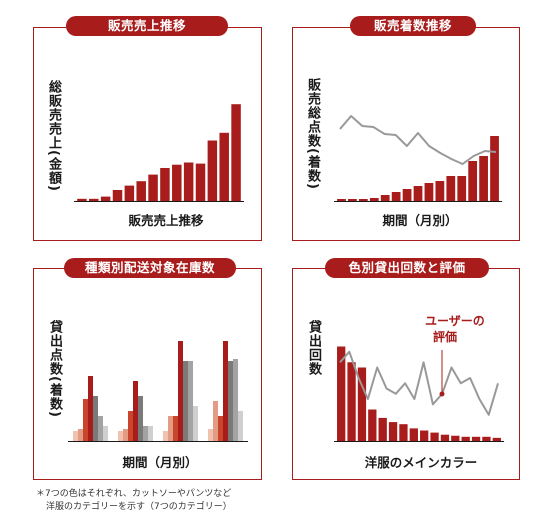  Describe the element at coordinates (134, 494) in the screenshot. I see `footnote-line-1: ＊7つの色はそれぞれ、カットソーやパンツなど` at that location.